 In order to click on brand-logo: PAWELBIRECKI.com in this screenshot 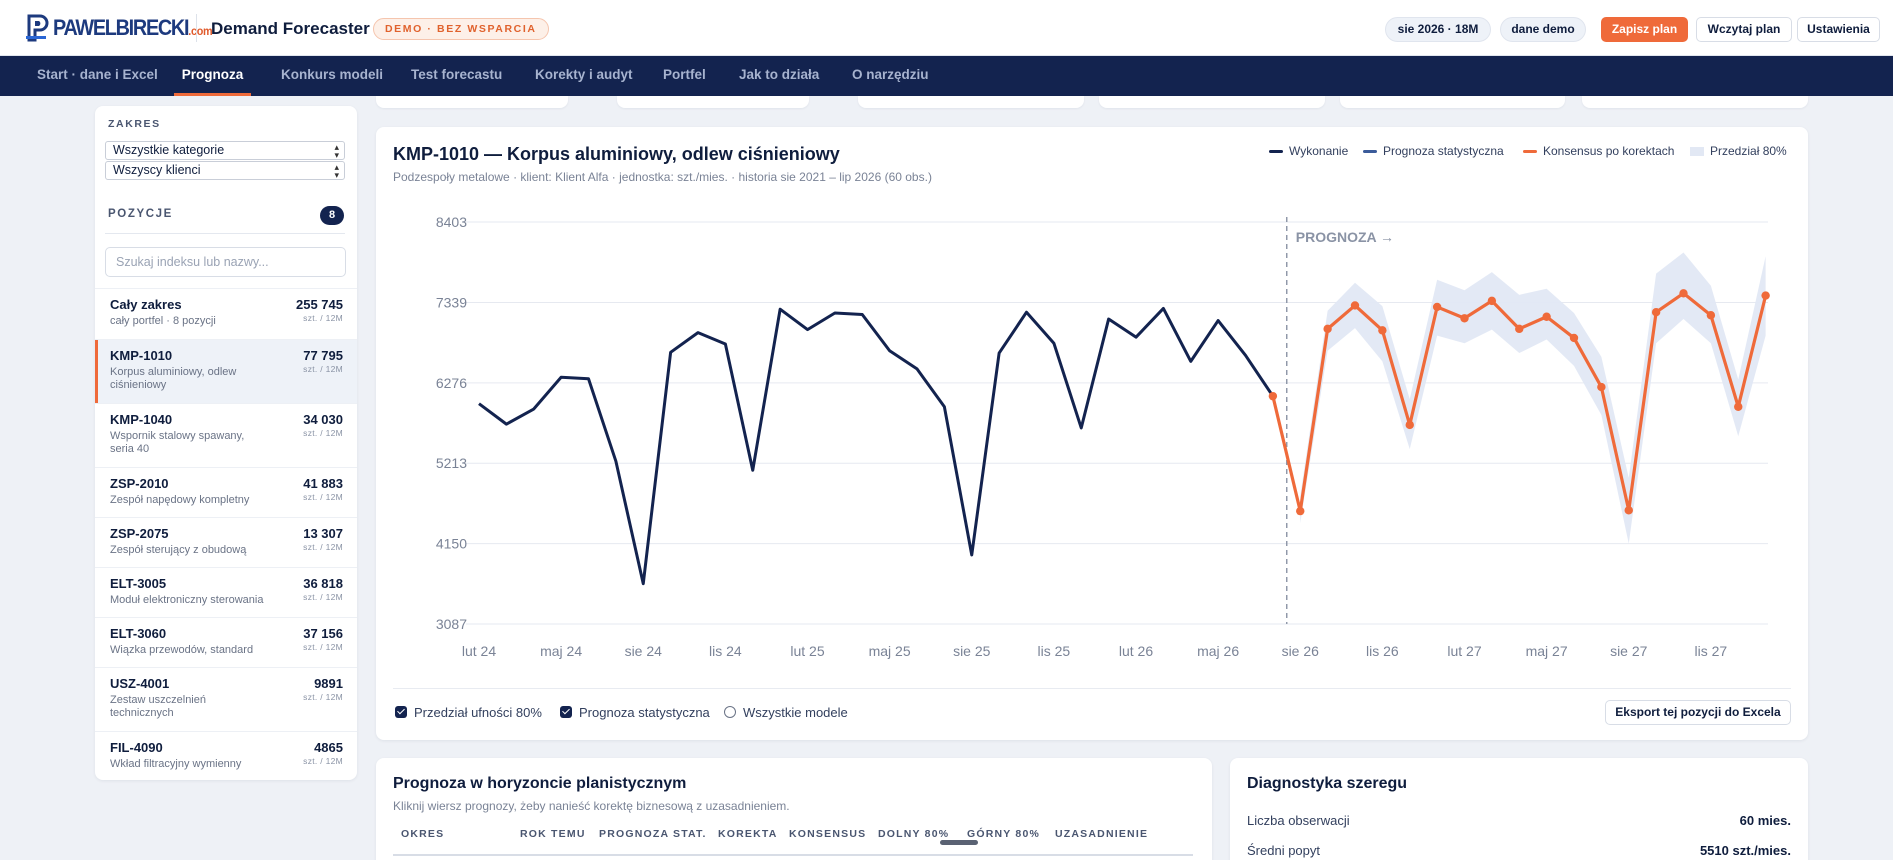, I will do `click(128, 28)`.